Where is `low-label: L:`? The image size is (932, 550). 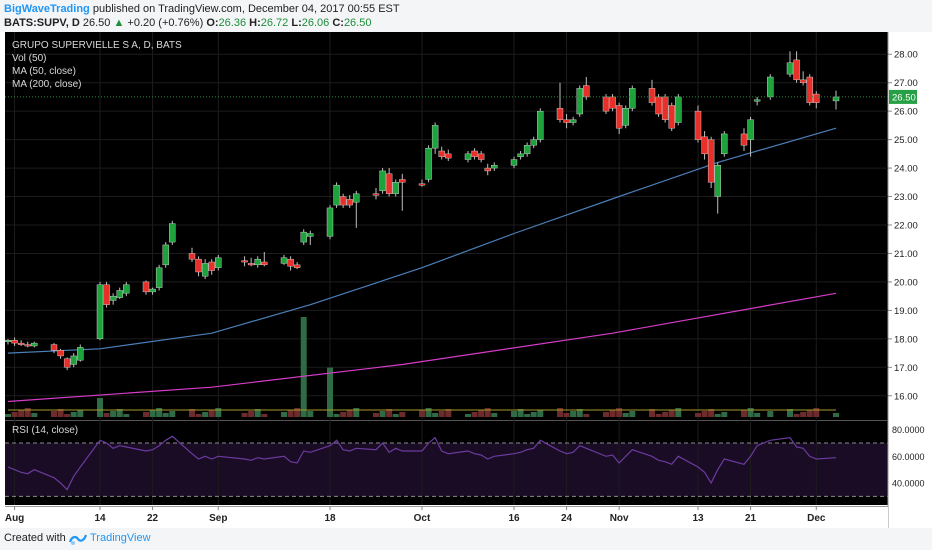
low-label: L: is located at coordinates (296, 23).